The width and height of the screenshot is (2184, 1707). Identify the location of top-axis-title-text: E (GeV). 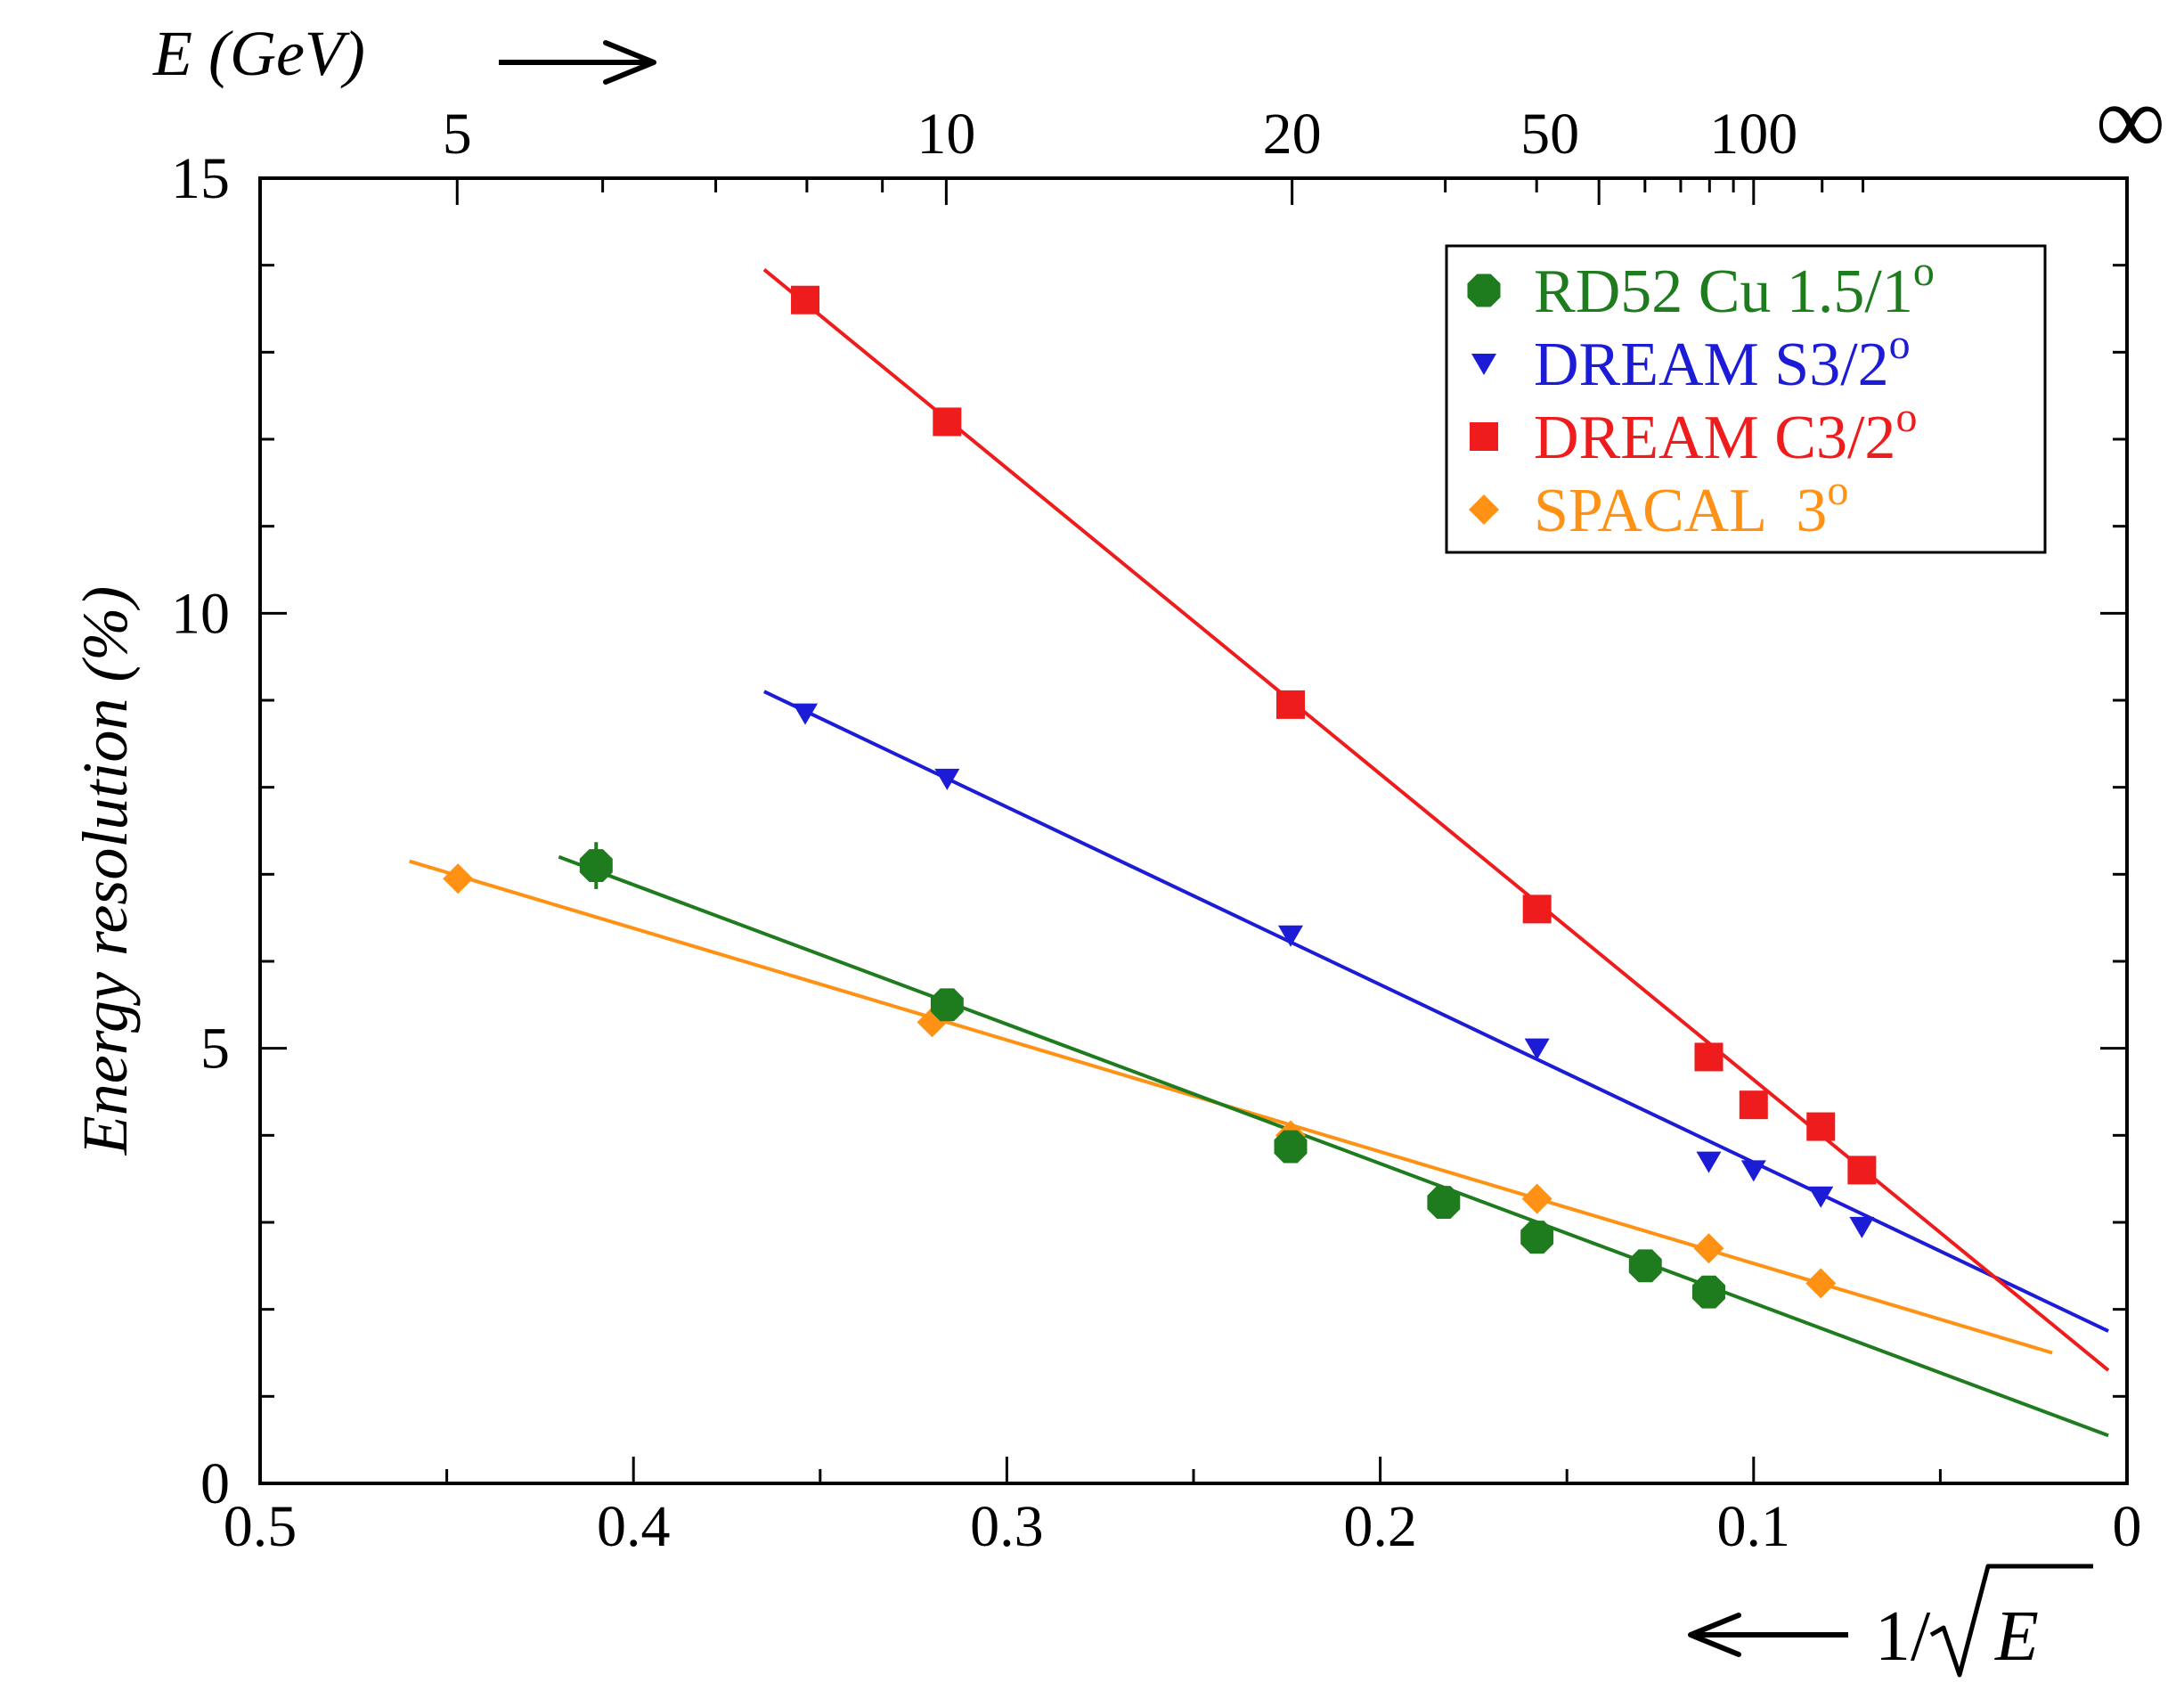
(258, 53).